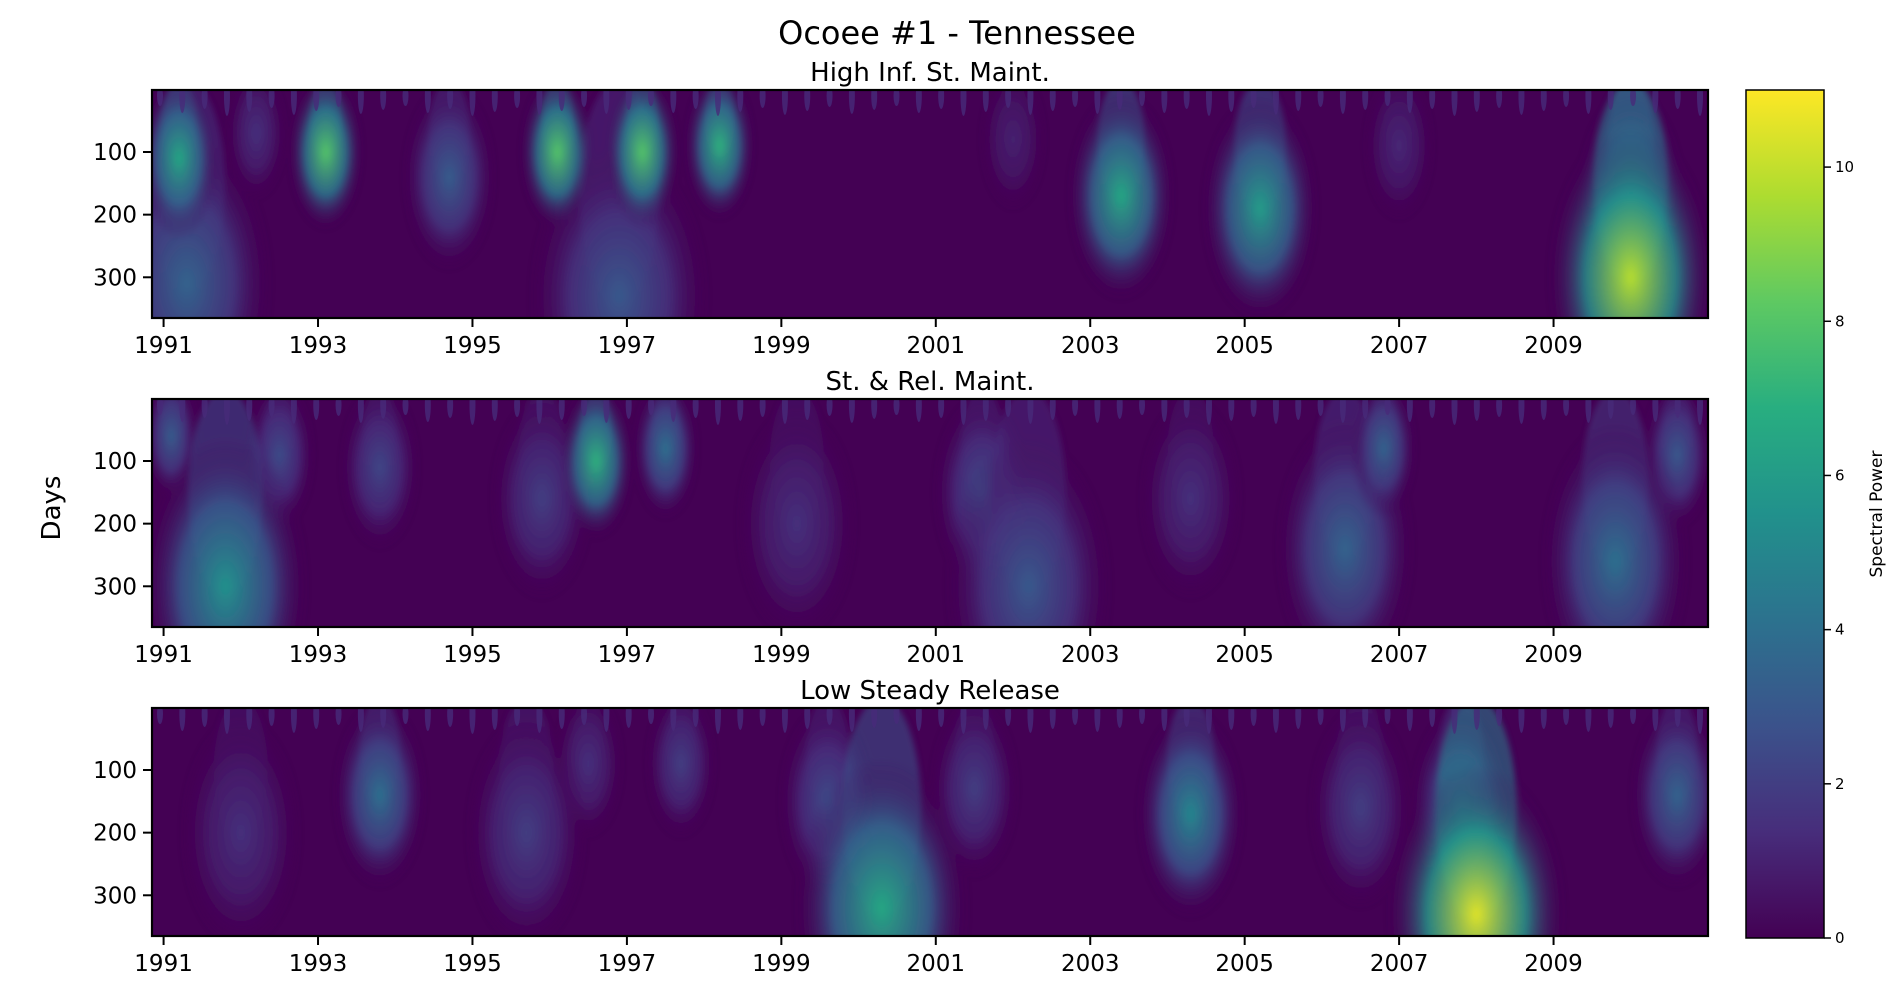 The width and height of the screenshot is (1900, 1000). Describe the element at coordinates (627, 346) in the screenshot. I see `x-tick-label: 1997` at that location.